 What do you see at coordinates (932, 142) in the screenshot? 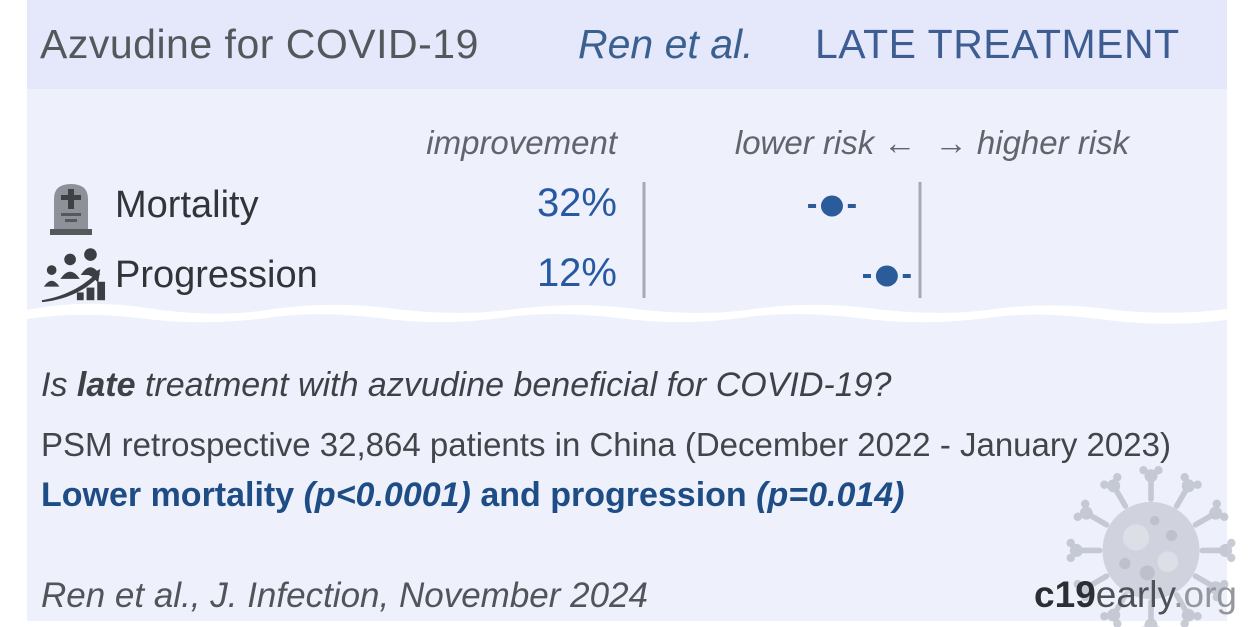
I see `risk-axis-header: lower risk ← → higher risk` at bounding box center [932, 142].